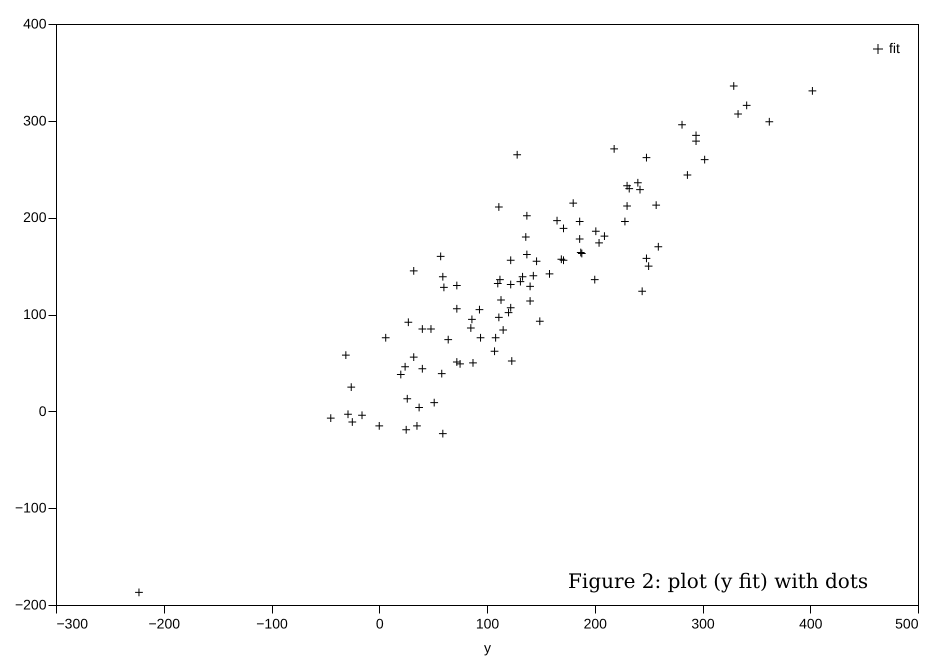 The image size is (937, 659). What do you see at coordinates (703, 624) in the screenshot?
I see `x-tick-label: 300` at bounding box center [703, 624].